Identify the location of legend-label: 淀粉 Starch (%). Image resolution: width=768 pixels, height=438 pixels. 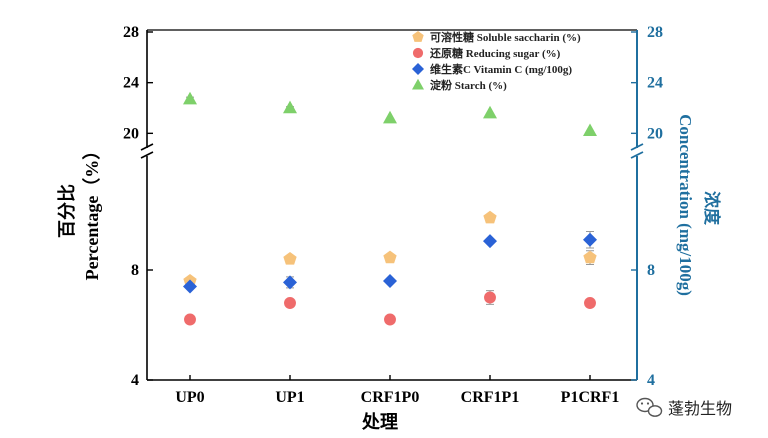
(468, 85).